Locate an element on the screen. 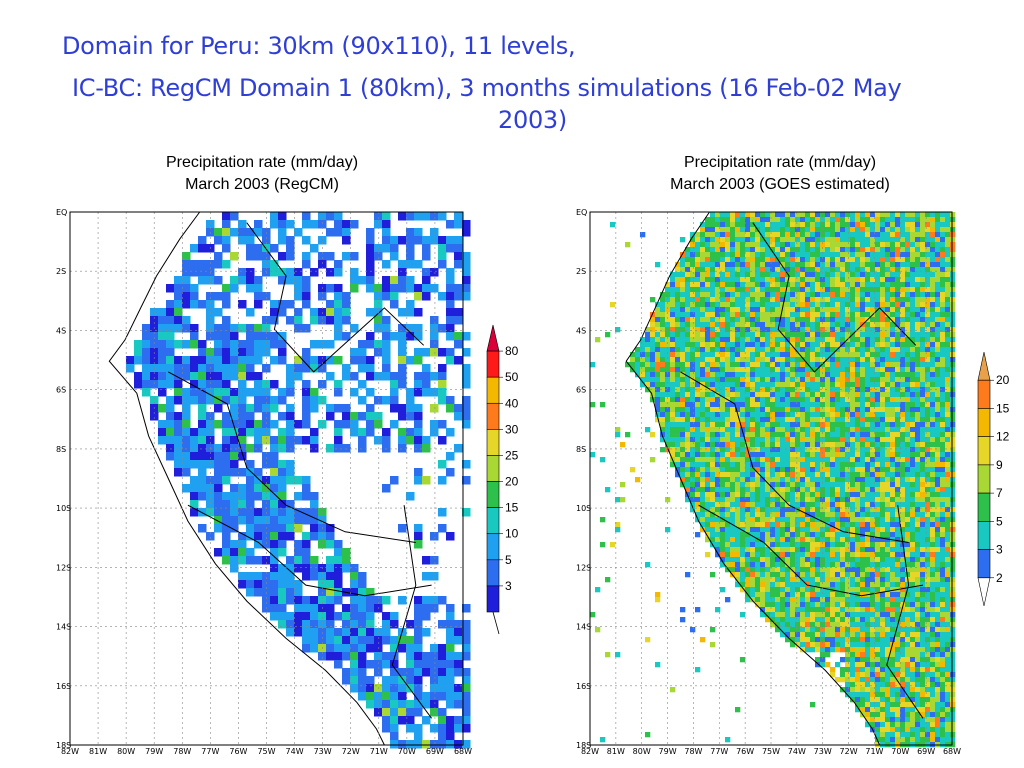 This screenshot has height=768, width=1024. lat-tick-label: 16S is located at coordinates (63, 686).